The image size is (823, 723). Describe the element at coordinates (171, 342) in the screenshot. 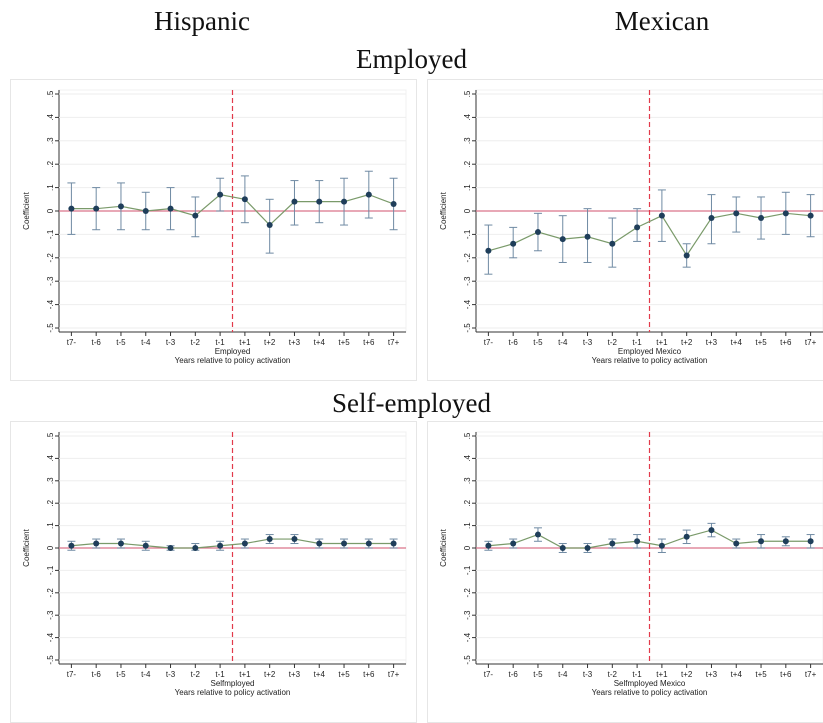

I see `x-tick-label: t-3` at that location.